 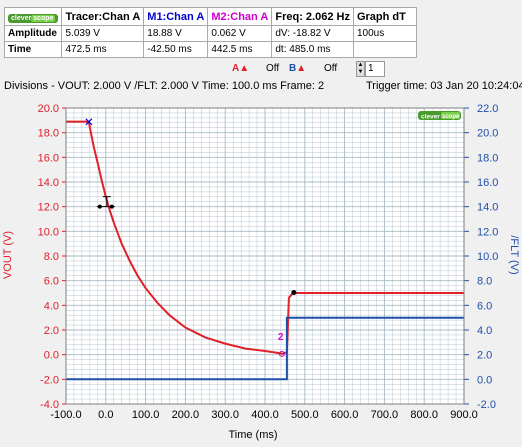 I want to click on b-overlay-label: B, so click(x=293, y=68).